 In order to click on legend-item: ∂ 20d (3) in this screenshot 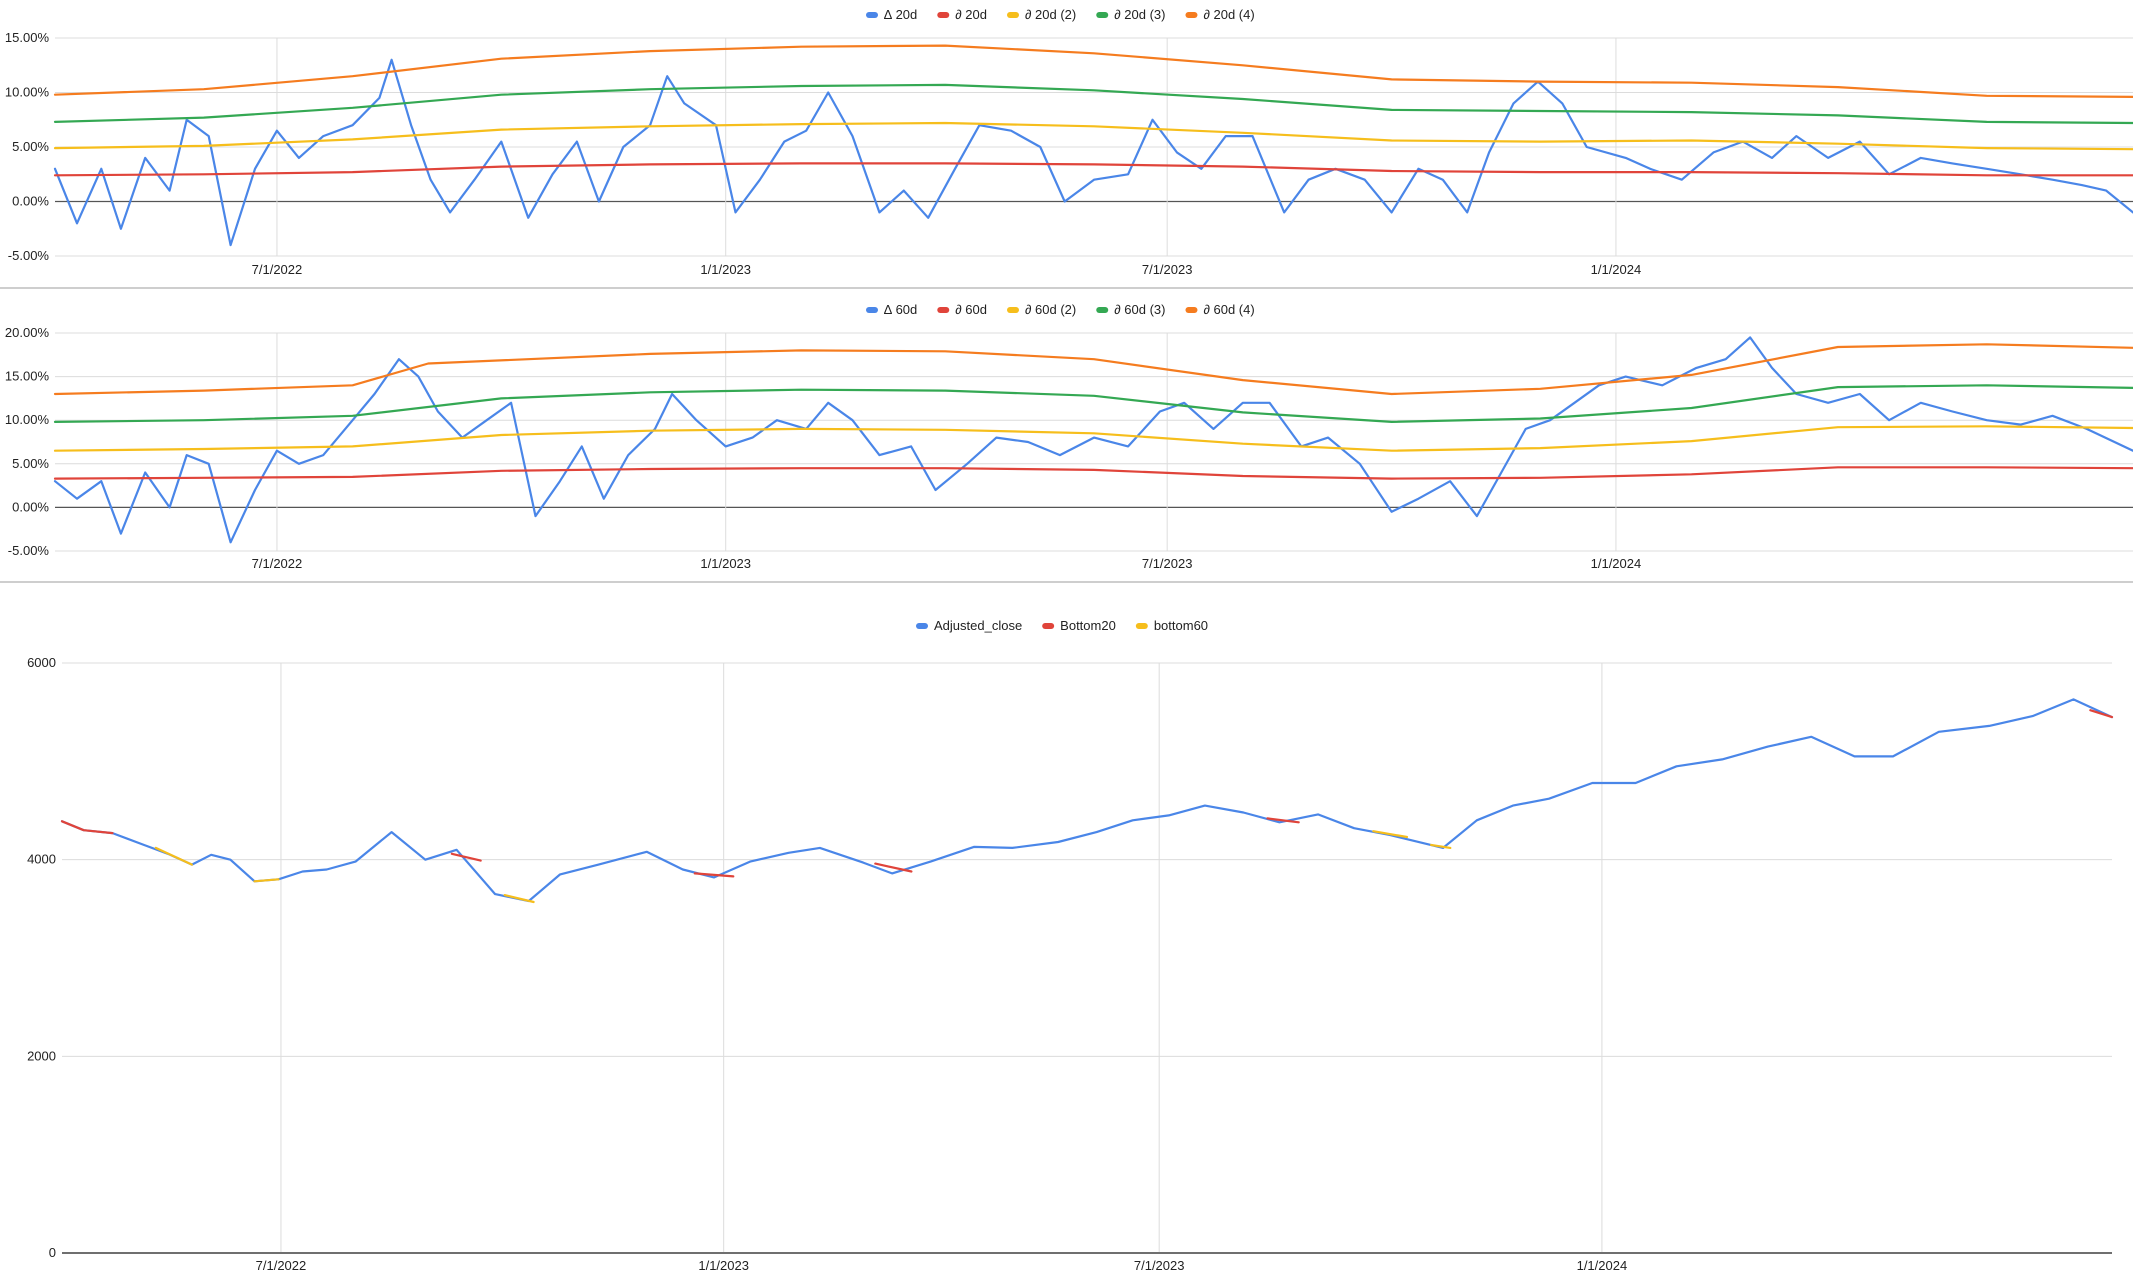, I will do `click(1130, 14)`.